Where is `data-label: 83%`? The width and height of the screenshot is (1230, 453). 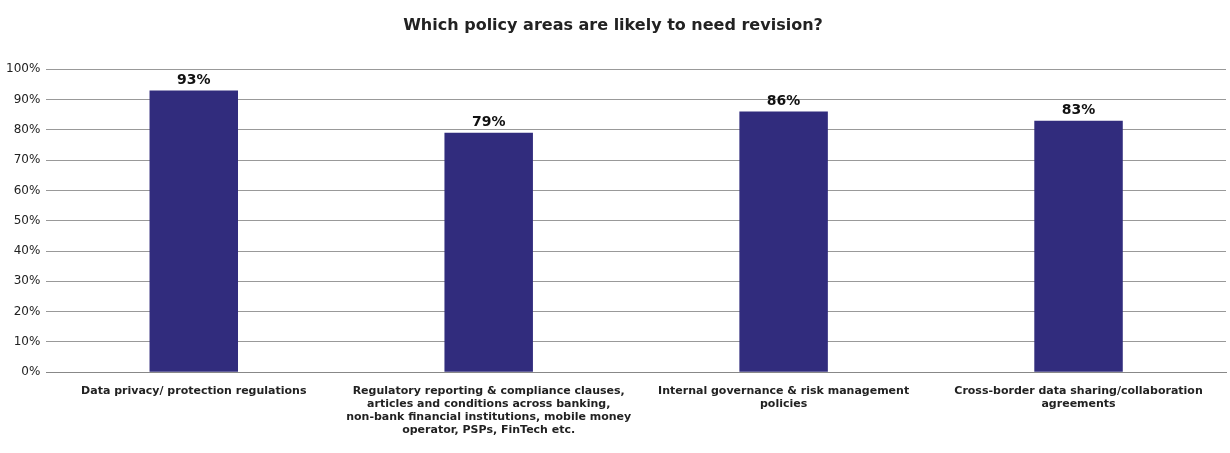
data-label: 83% is located at coordinates (1078, 109).